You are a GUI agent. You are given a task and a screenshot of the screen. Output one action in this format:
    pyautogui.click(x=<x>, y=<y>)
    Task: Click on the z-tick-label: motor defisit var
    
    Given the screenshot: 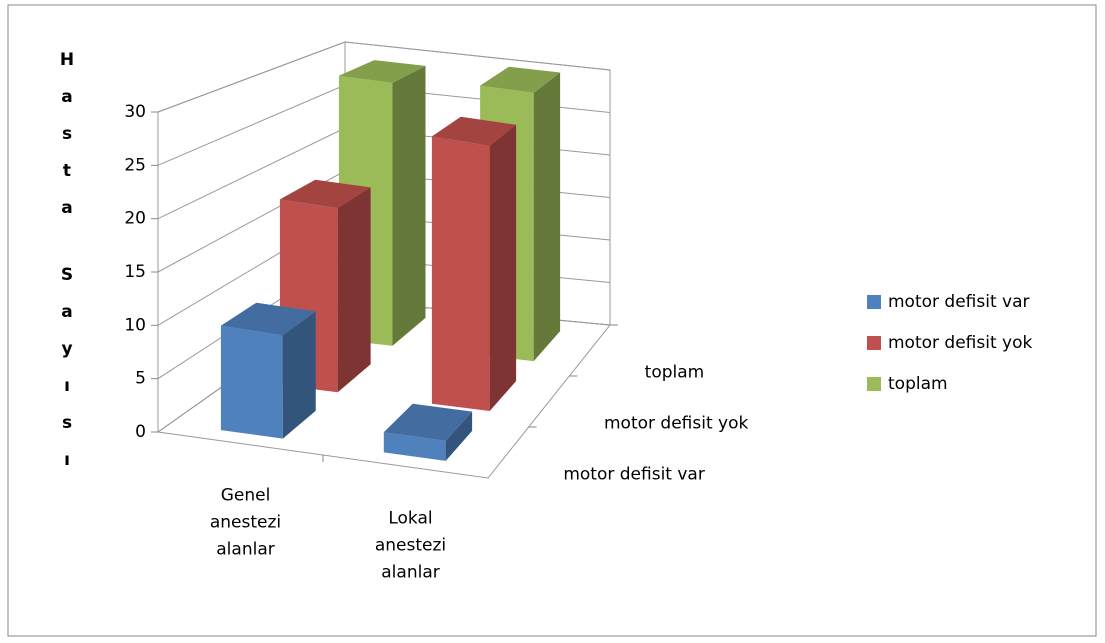 What is the action you would take?
    pyautogui.click(x=634, y=475)
    